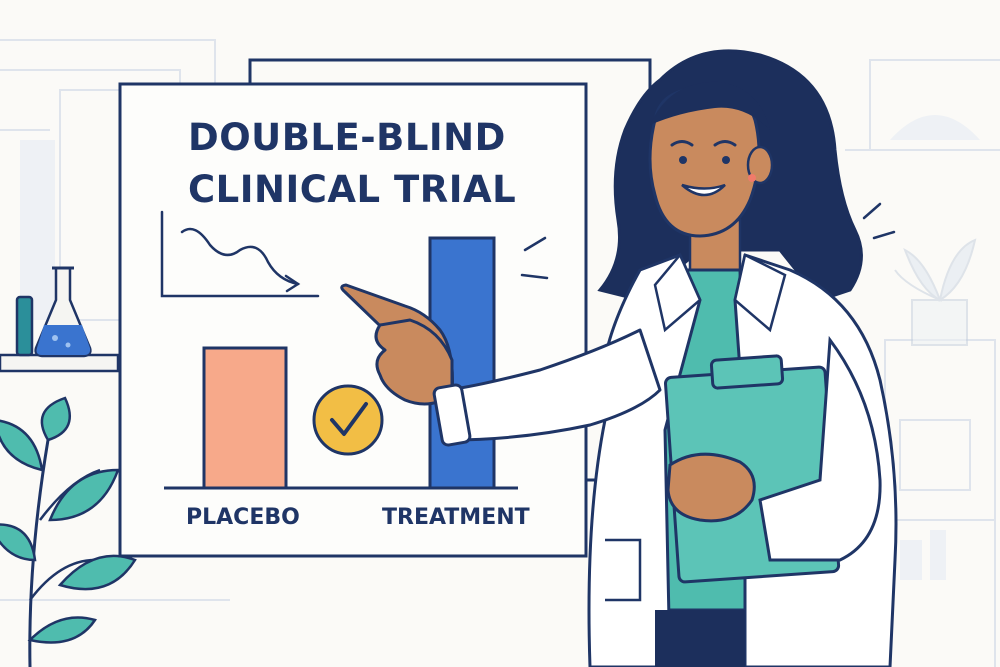 This screenshot has height=667, width=1000. I want to click on flask-icon, so click(63, 312).